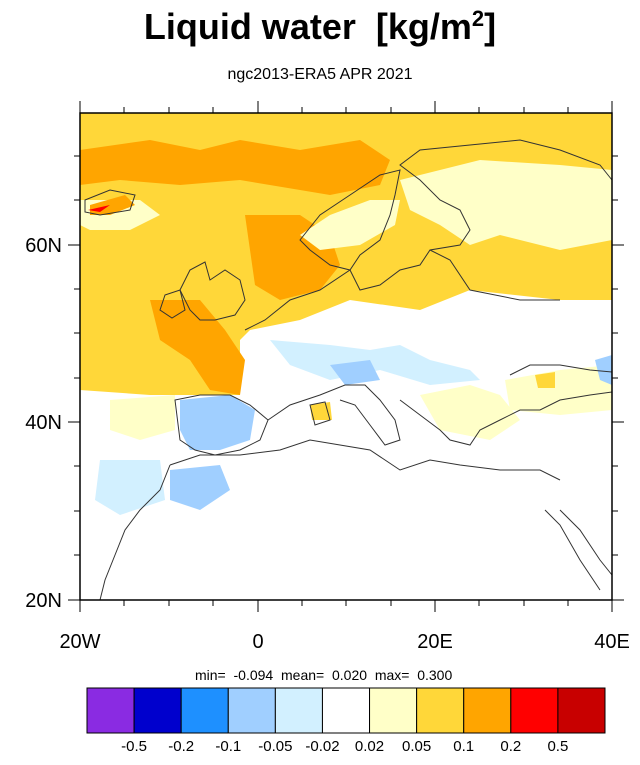 This screenshot has height=765, width=640. I want to click on y-tick-label-40n: 40N, so click(43, 423).